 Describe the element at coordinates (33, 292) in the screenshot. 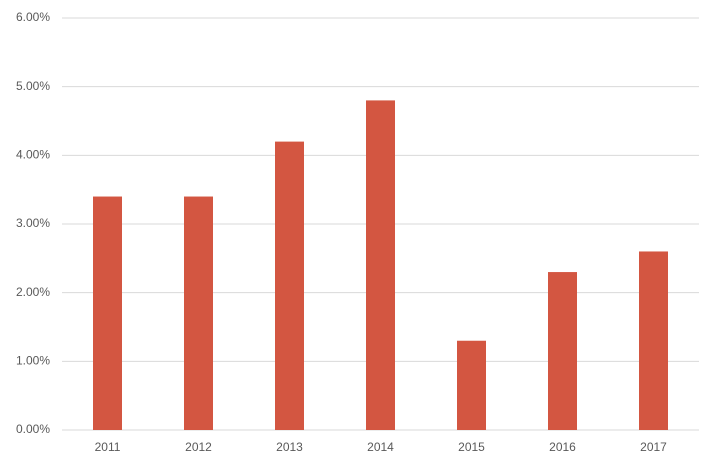

I see `y-tick-label: 2.00%` at that location.